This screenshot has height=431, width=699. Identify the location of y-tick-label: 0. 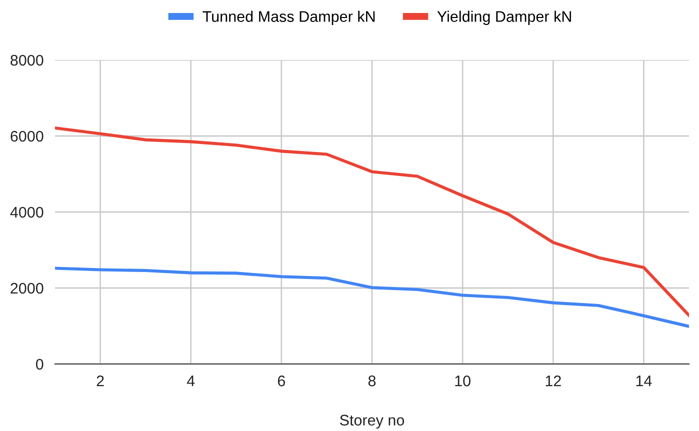
(40, 364).